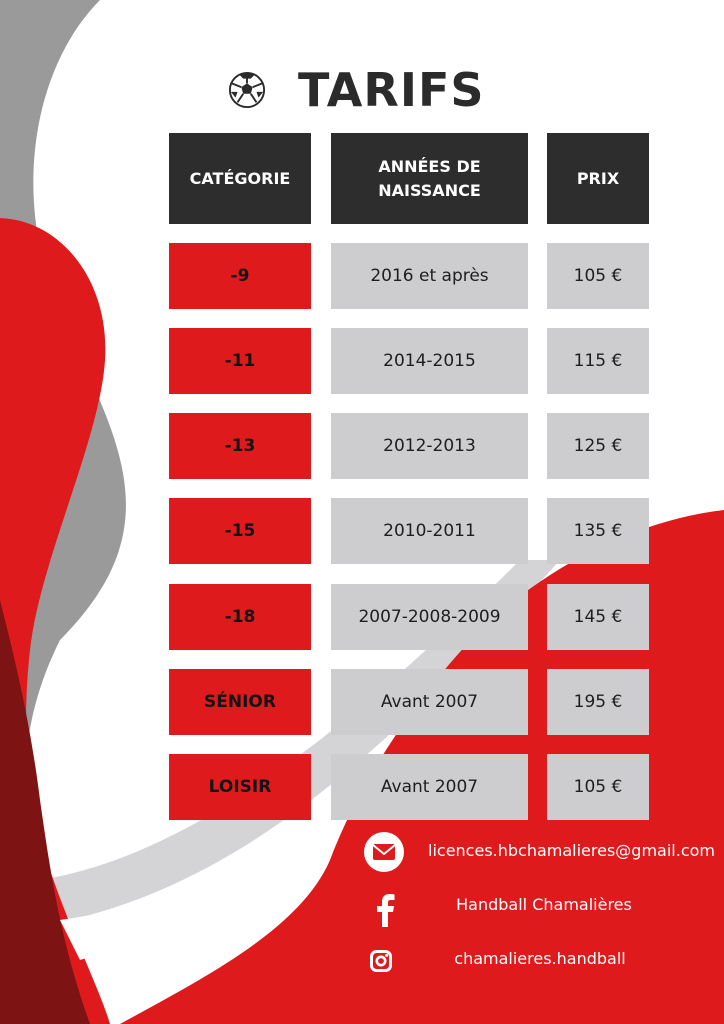  I want to click on row-category: -11, so click(240, 361).